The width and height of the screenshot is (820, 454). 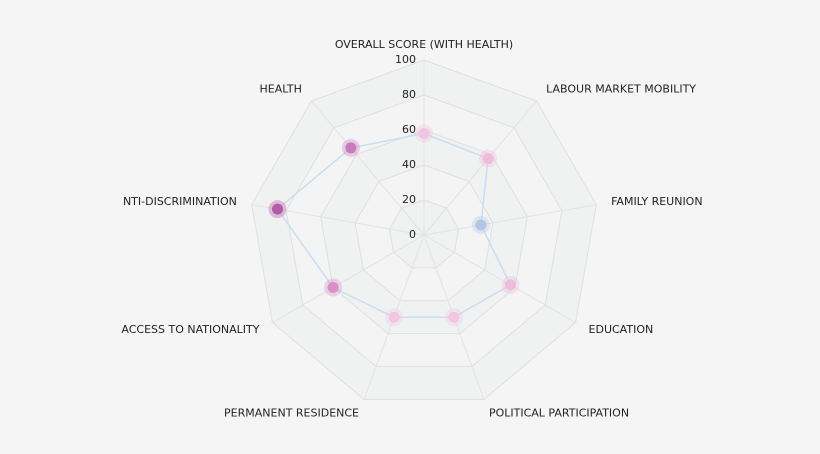 What do you see at coordinates (621, 88) in the screenshot?
I see `axis-label: LABOUR MARKET MOBILITY` at bounding box center [621, 88].